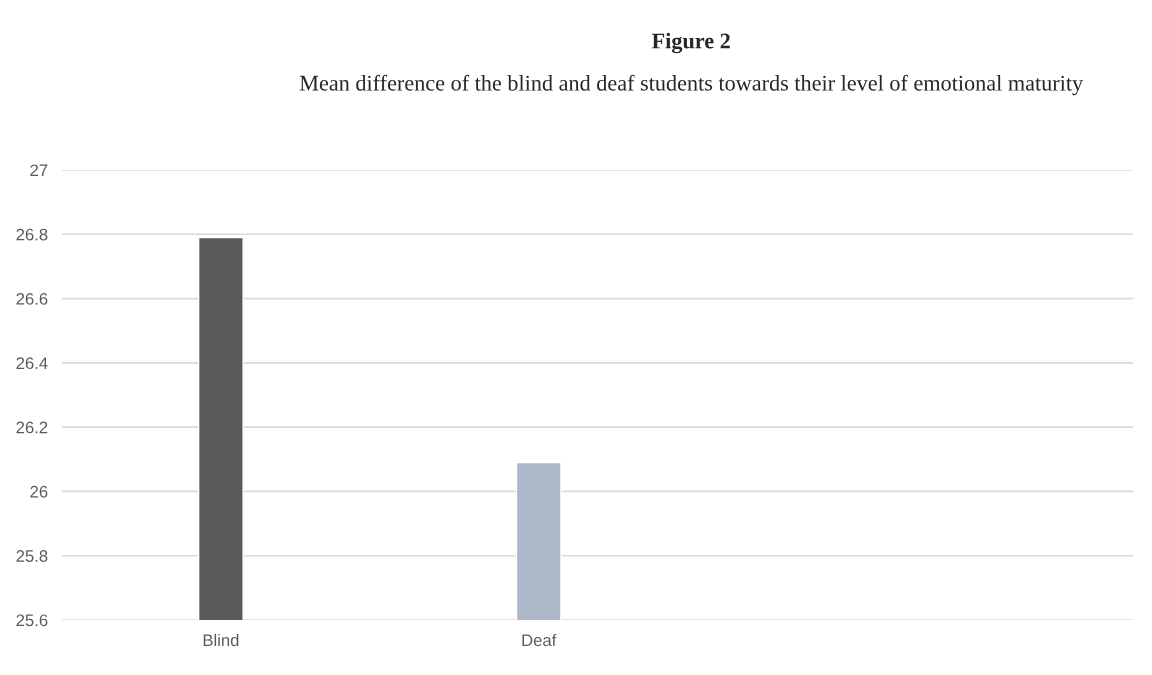  Describe the element at coordinates (32, 427) in the screenshot. I see `y-tick-label: 26.2` at that location.